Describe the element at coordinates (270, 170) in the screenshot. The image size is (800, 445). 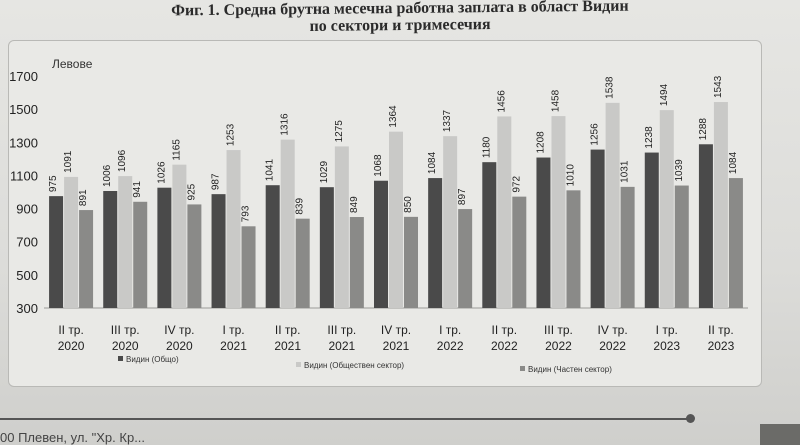
I see `data-label: 1041` at that location.